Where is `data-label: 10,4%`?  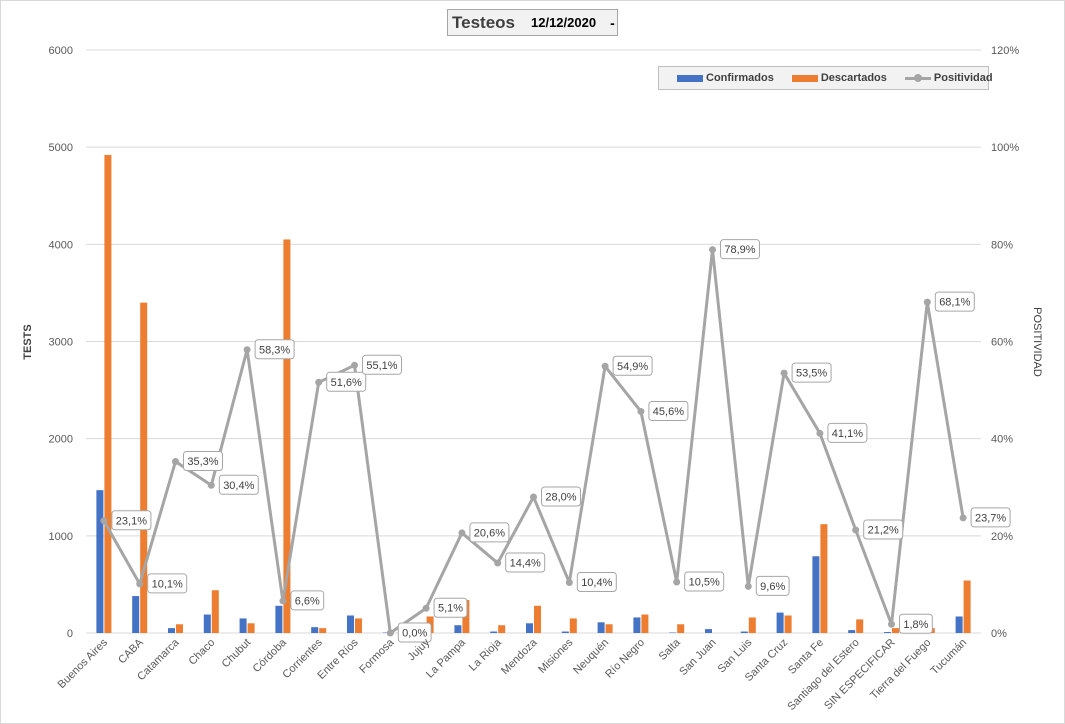
data-label: 10,4% is located at coordinates (596, 583).